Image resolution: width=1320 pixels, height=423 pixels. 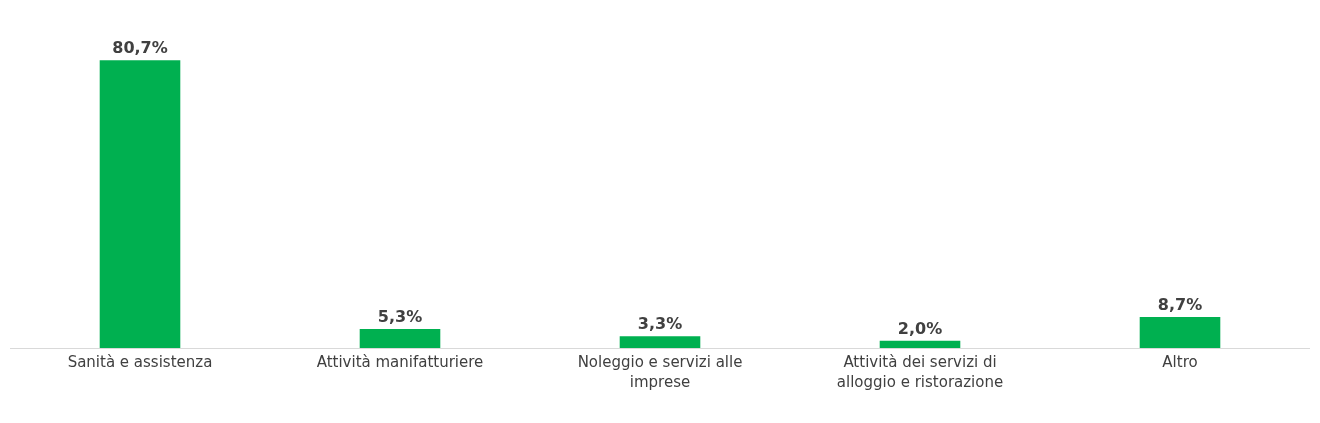 What do you see at coordinates (1180, 362) in the screenshot?
I see `x-tick-label: Altro` at bounding box center [1180, 362].